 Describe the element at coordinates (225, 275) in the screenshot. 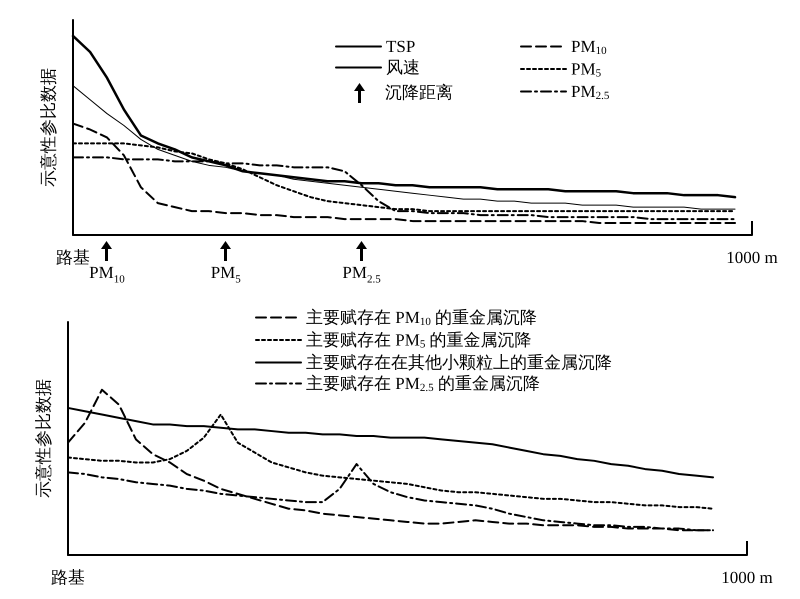

I see `text: PM$_{5}$` at that location.